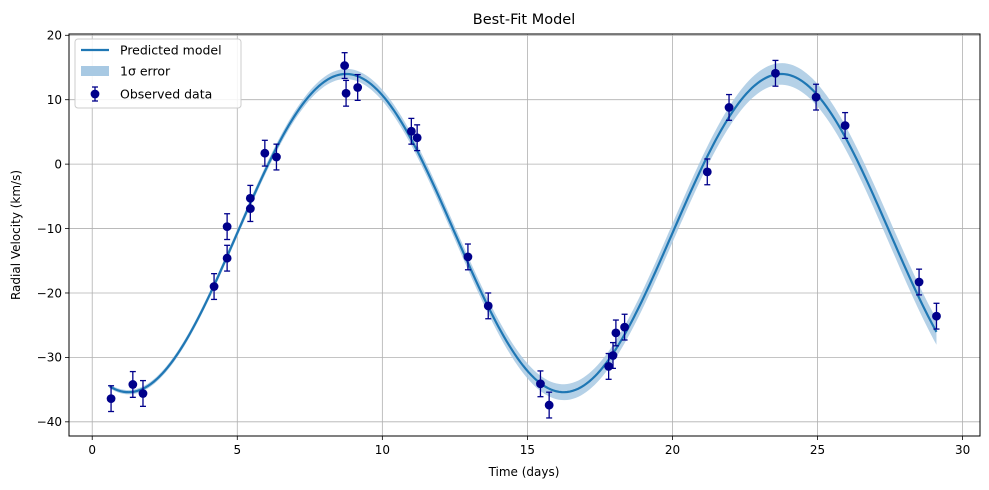 Image resolution: width=989 pixels, height=490 pixels. I want to click on legend: Predicted model 1σ error Observed data, so click(158, 73).